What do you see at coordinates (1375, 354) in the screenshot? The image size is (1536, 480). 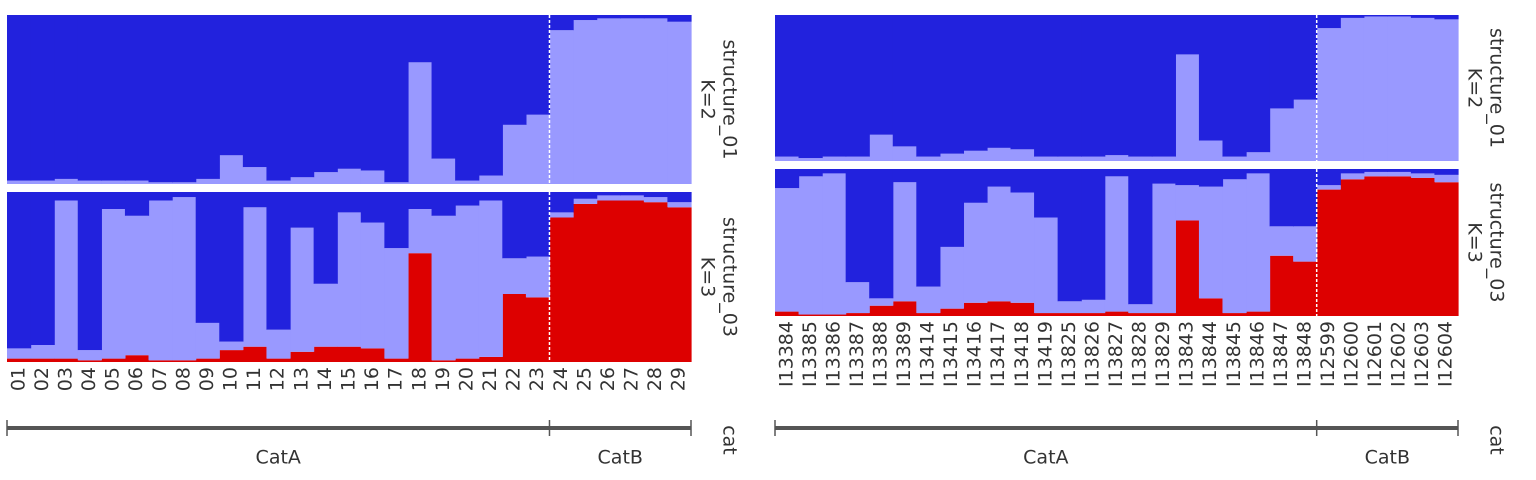 I see `x-tick-label: I12601` at bounding box center [1375, 354].